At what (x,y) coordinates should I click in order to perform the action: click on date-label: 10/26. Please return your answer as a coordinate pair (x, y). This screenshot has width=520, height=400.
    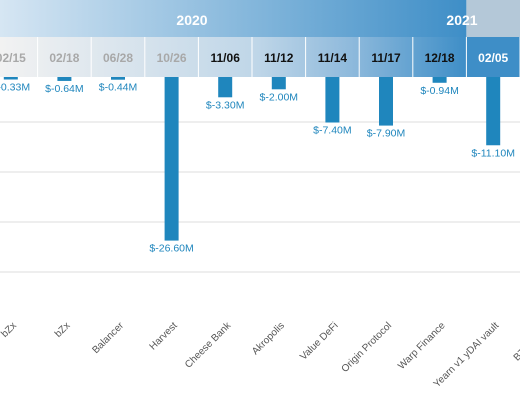
    Looking at the image, I should click on (172, 58).